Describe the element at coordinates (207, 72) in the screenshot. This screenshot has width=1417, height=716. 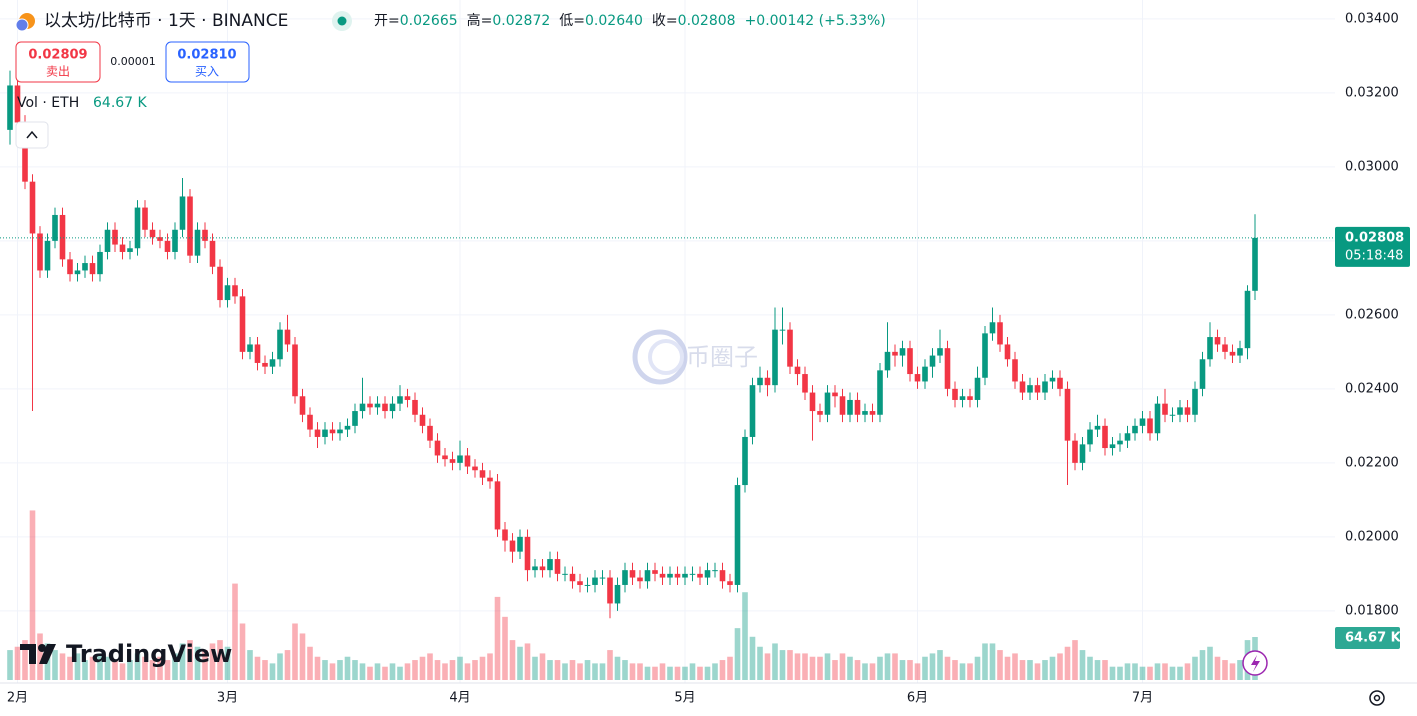
I see `buy-label: 买入` at that location.